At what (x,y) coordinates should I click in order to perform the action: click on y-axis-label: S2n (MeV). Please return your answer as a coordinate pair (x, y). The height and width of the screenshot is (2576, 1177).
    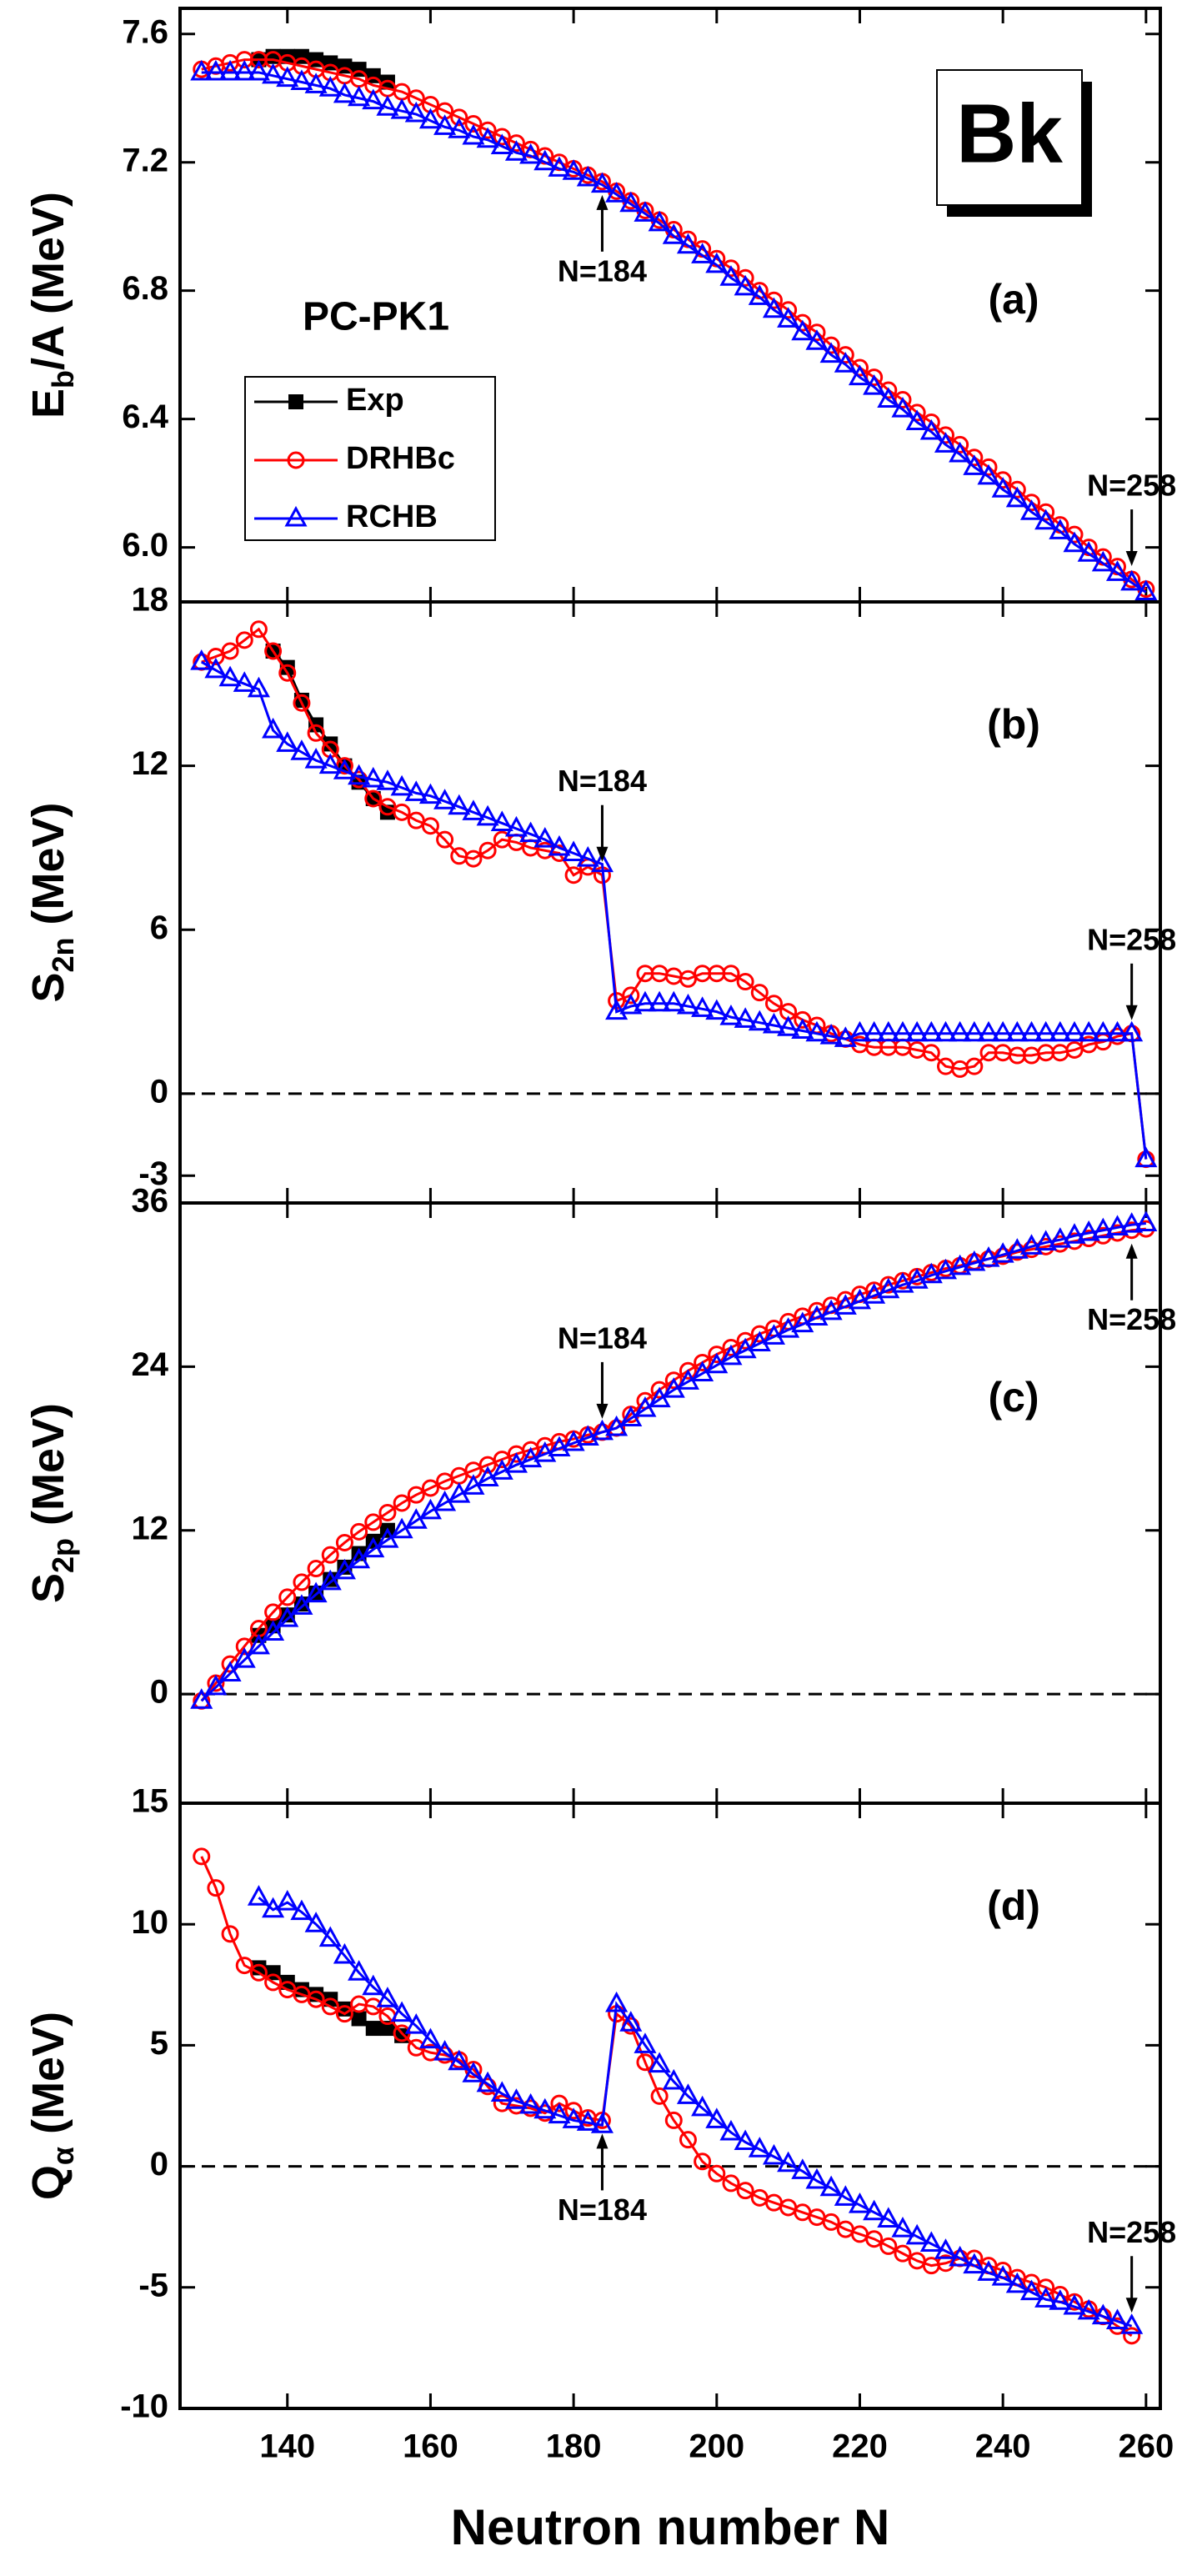
    Looking at the image, I should click on (51, 902).